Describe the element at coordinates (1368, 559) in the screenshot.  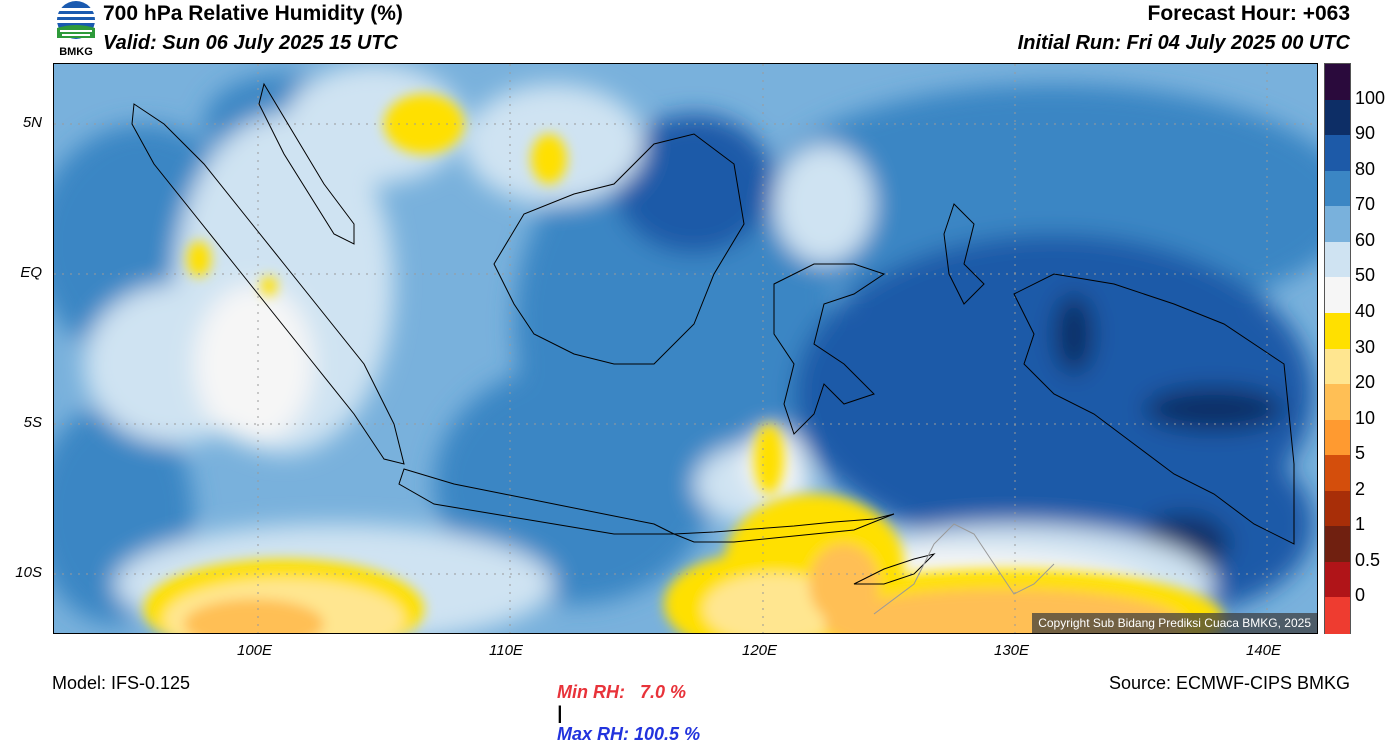
I see `colorbar-label: 0.5` at that location.